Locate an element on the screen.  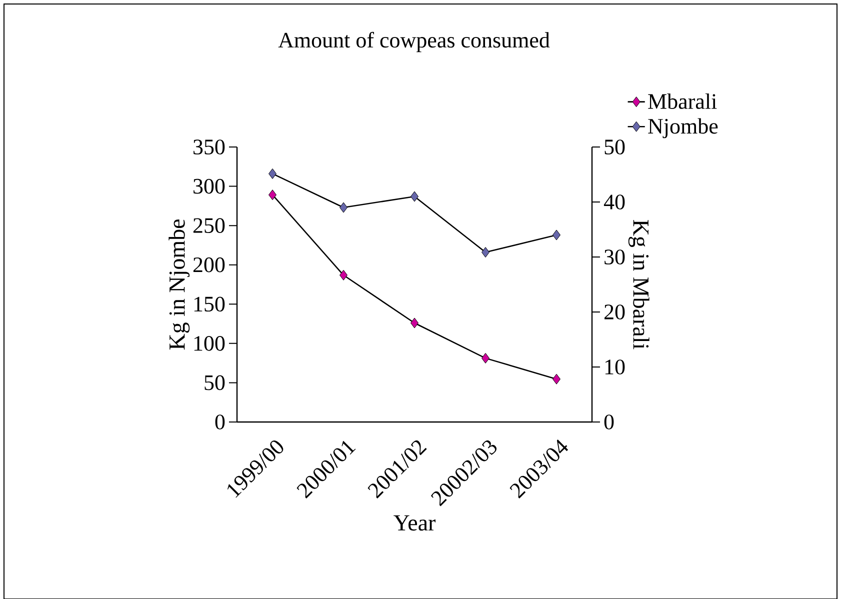
y-tick-label: 150 is located at coordinates (209, 304).